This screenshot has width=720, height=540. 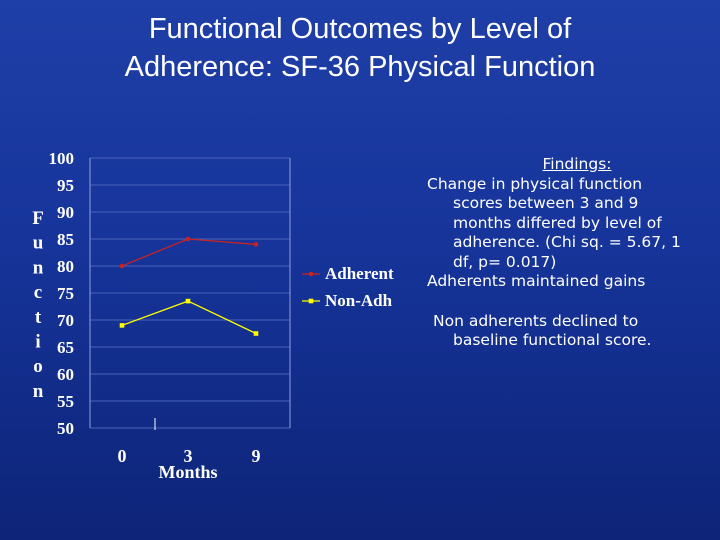 What do you see at coordinates (189, 317) in the screenshot?
I see `series-line-non-adh` at bounding box center [189, 317].